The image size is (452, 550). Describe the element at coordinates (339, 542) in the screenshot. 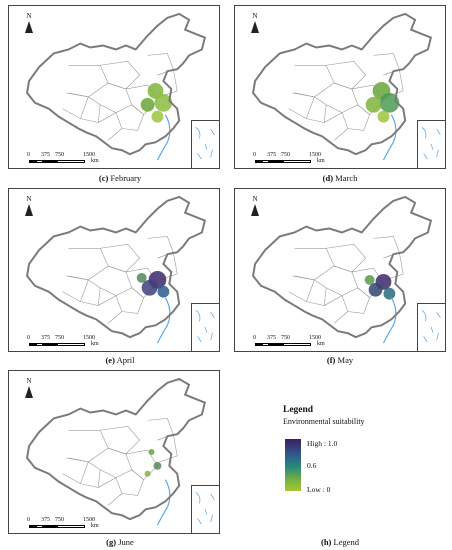

I see `caption-h: (h) Legend` at that location.